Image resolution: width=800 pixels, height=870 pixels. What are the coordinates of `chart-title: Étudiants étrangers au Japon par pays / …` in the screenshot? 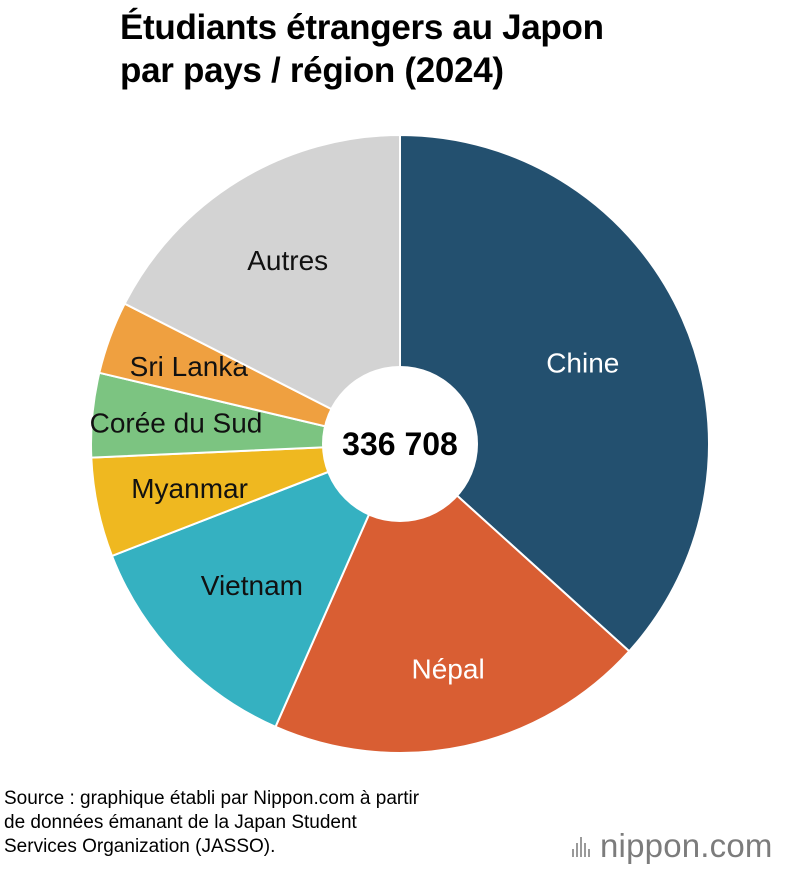 It's located at (362, 49).